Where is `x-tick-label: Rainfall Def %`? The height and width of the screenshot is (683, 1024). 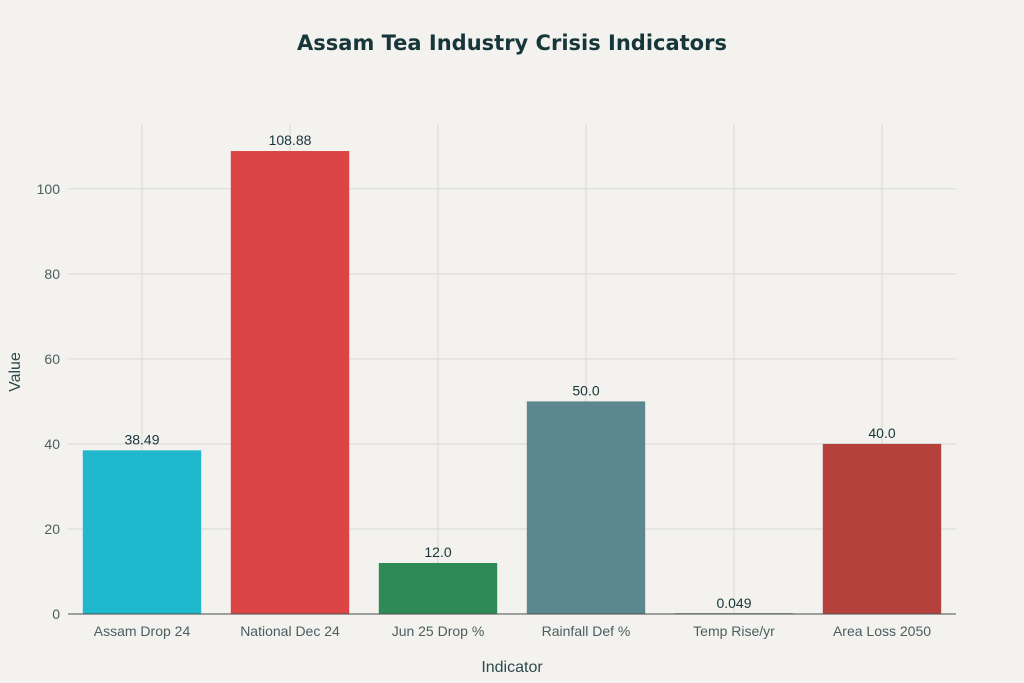
x-tick-label: Rainfall Def % is located at coordinates (586, 631).